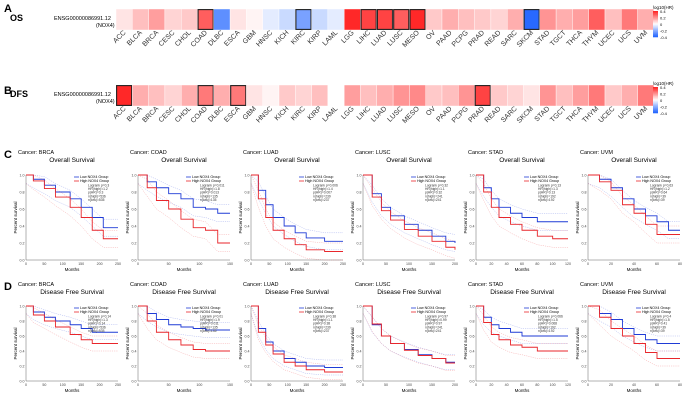 Image resolution: width=685 pixels, height=400 pixels. I want to click on km-stat-label: HR(high)=1.5, so click(548, 320).